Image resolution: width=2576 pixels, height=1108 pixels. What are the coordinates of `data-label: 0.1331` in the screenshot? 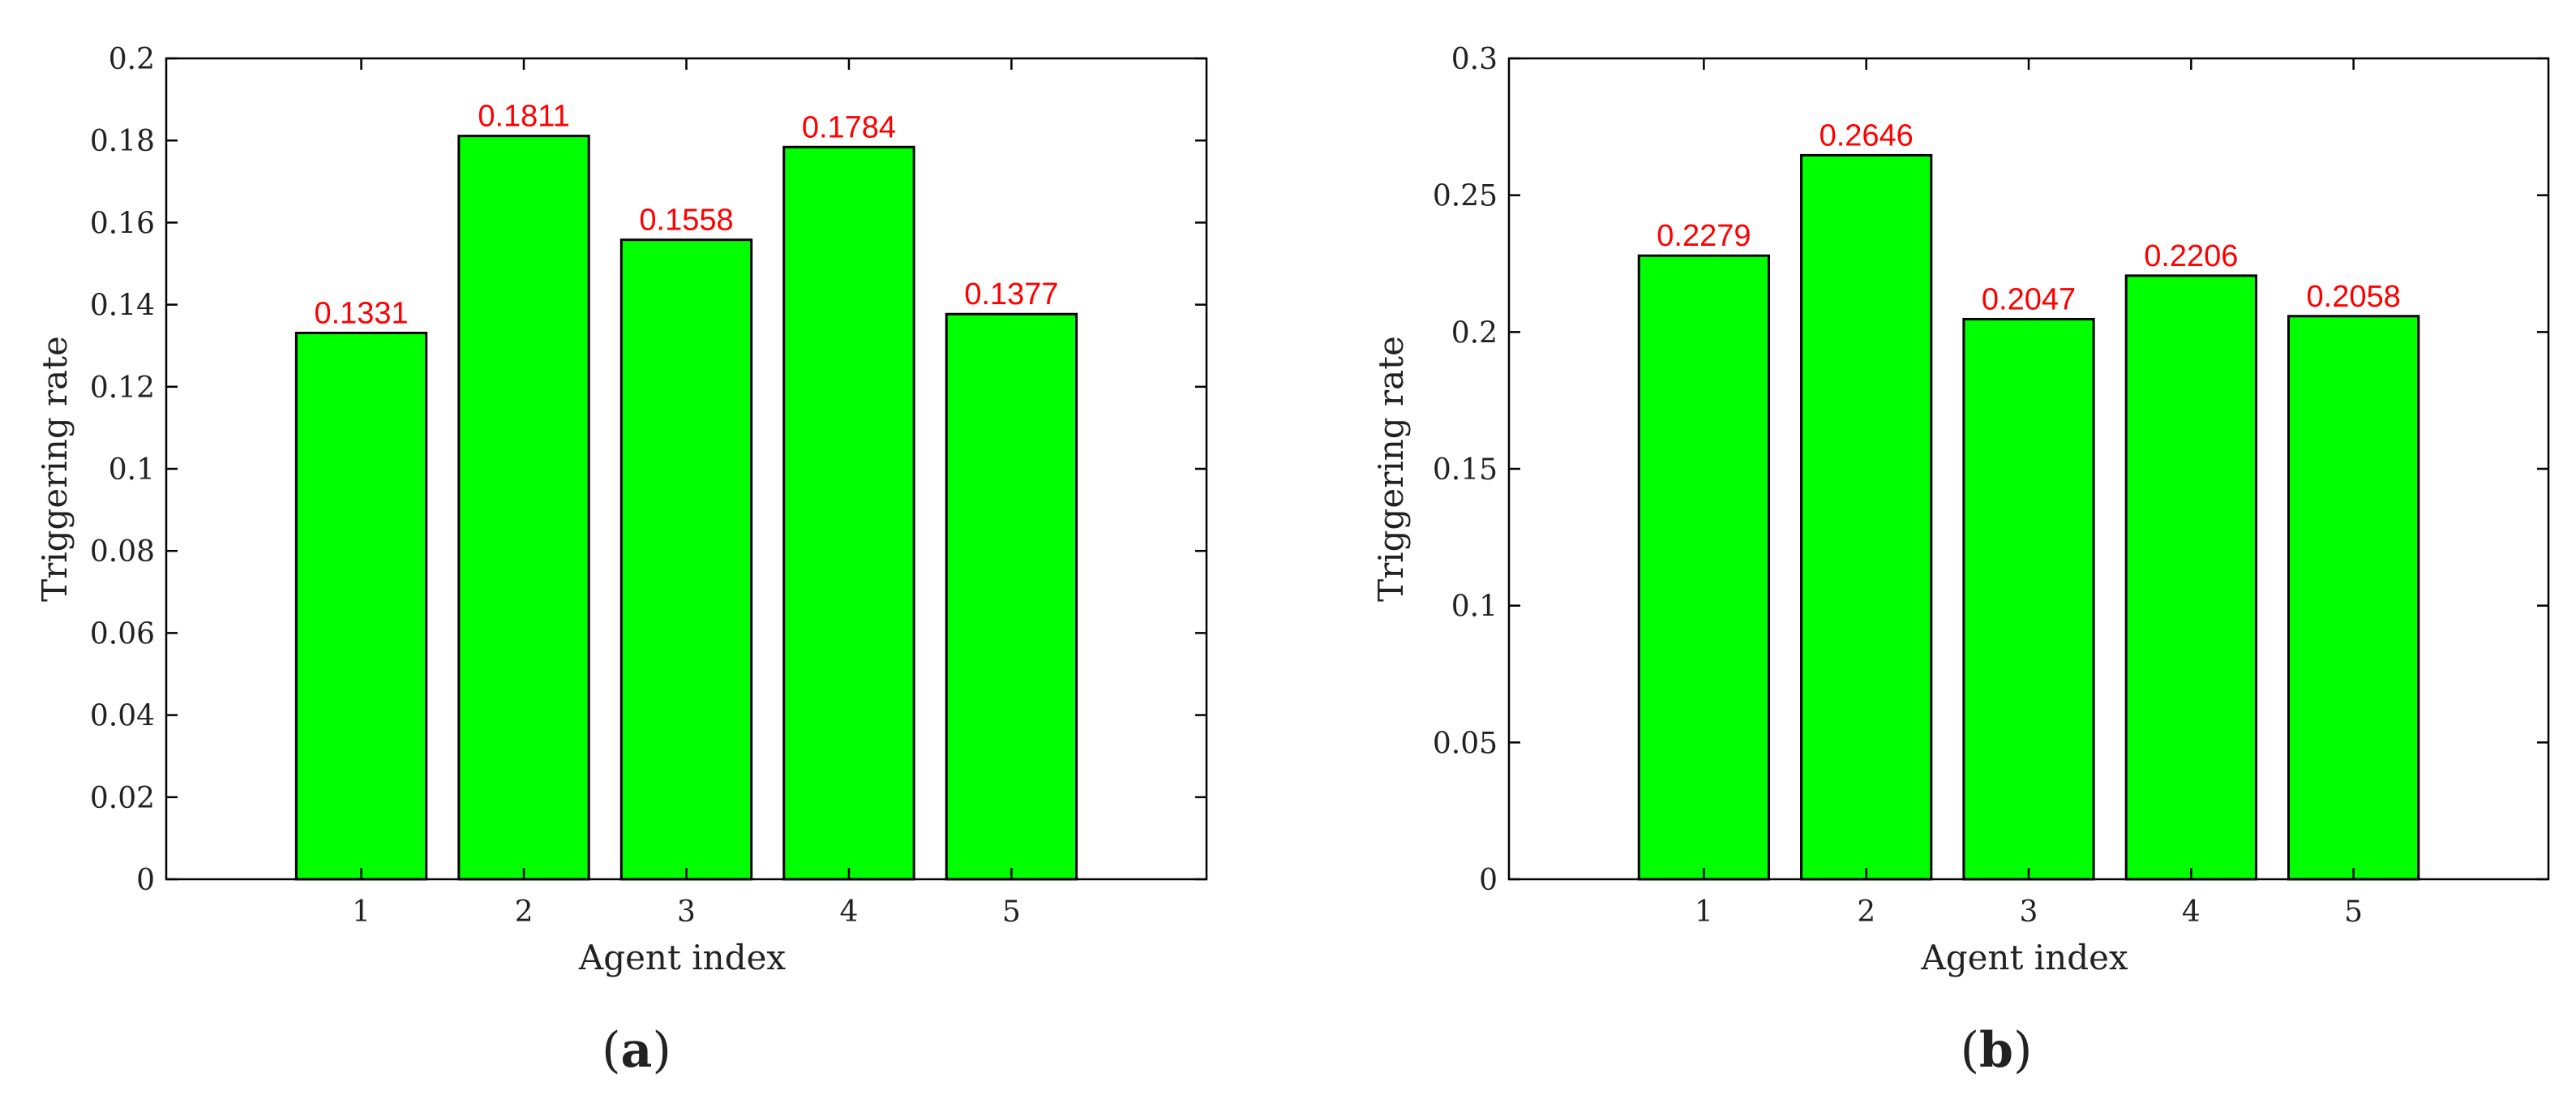 It's located at (361, 314).